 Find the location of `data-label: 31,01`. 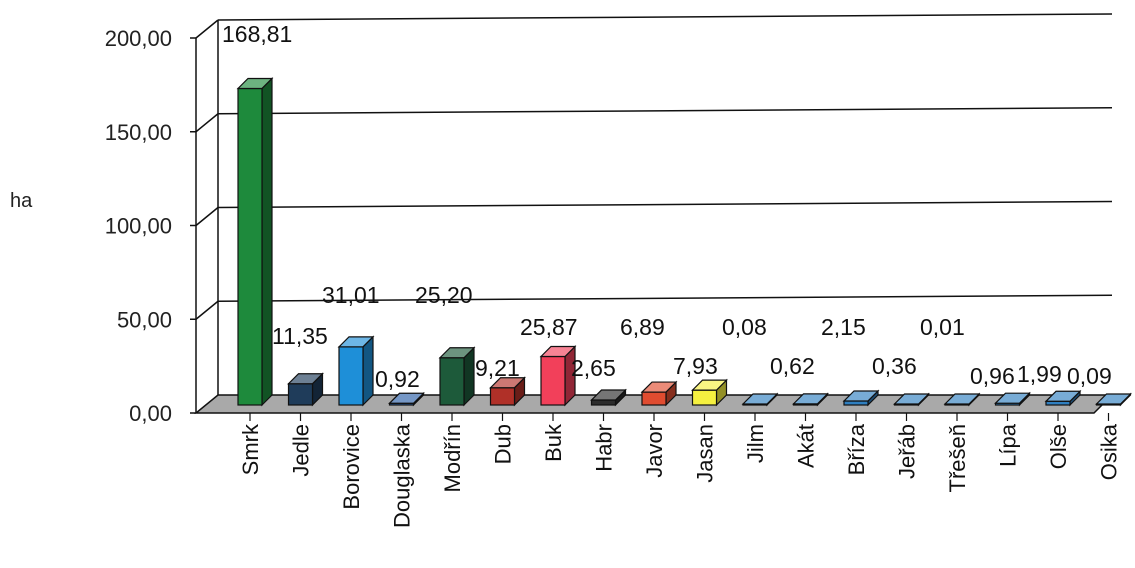

data-label: 31,01 is located at coordinates (351, 295).